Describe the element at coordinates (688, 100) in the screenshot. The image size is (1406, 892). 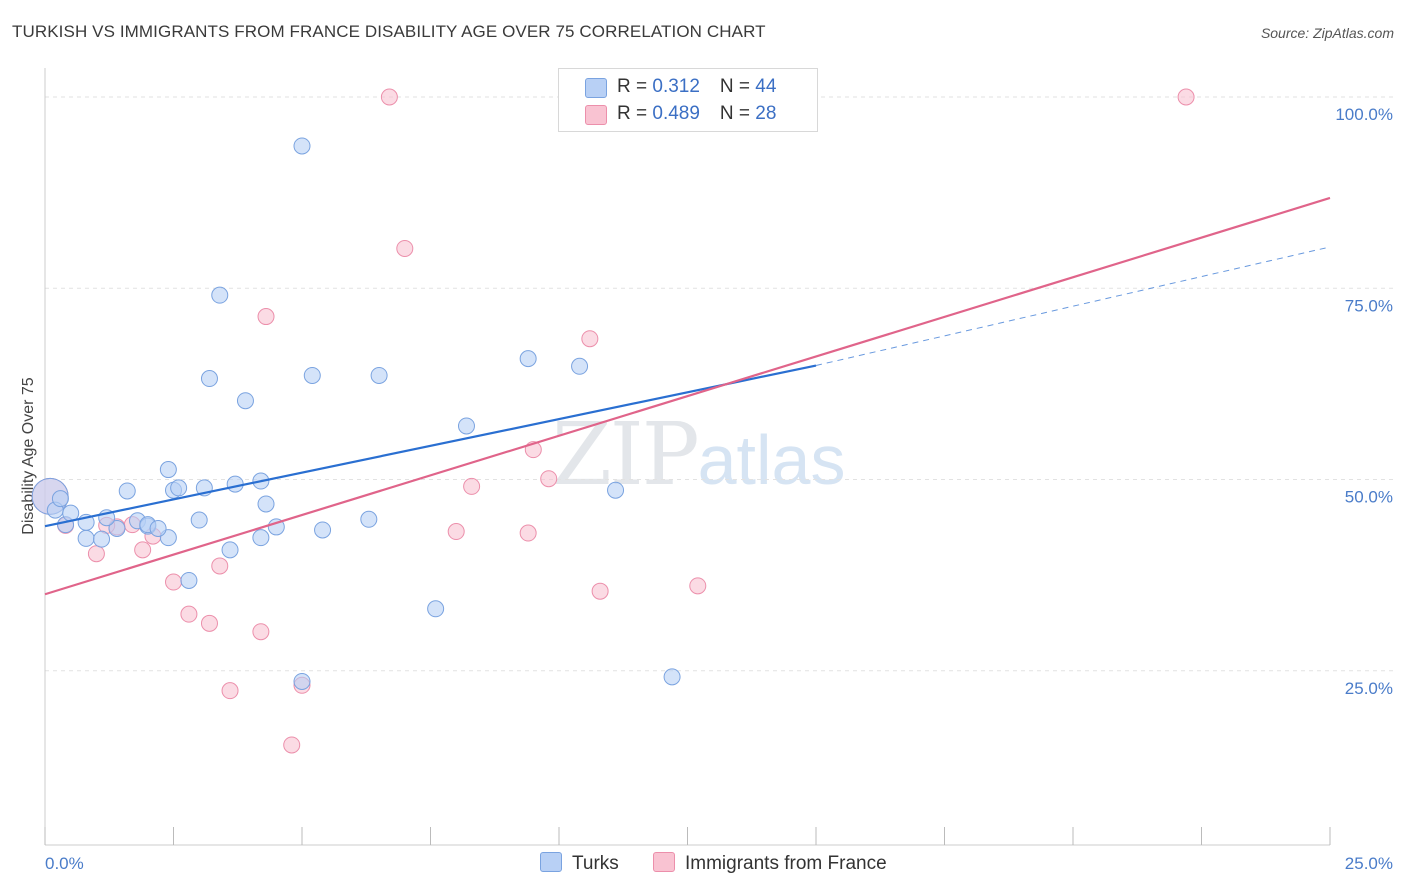
I see `legend: R = 0.312 N = 44 R = 0.489 N = 28` at that location.